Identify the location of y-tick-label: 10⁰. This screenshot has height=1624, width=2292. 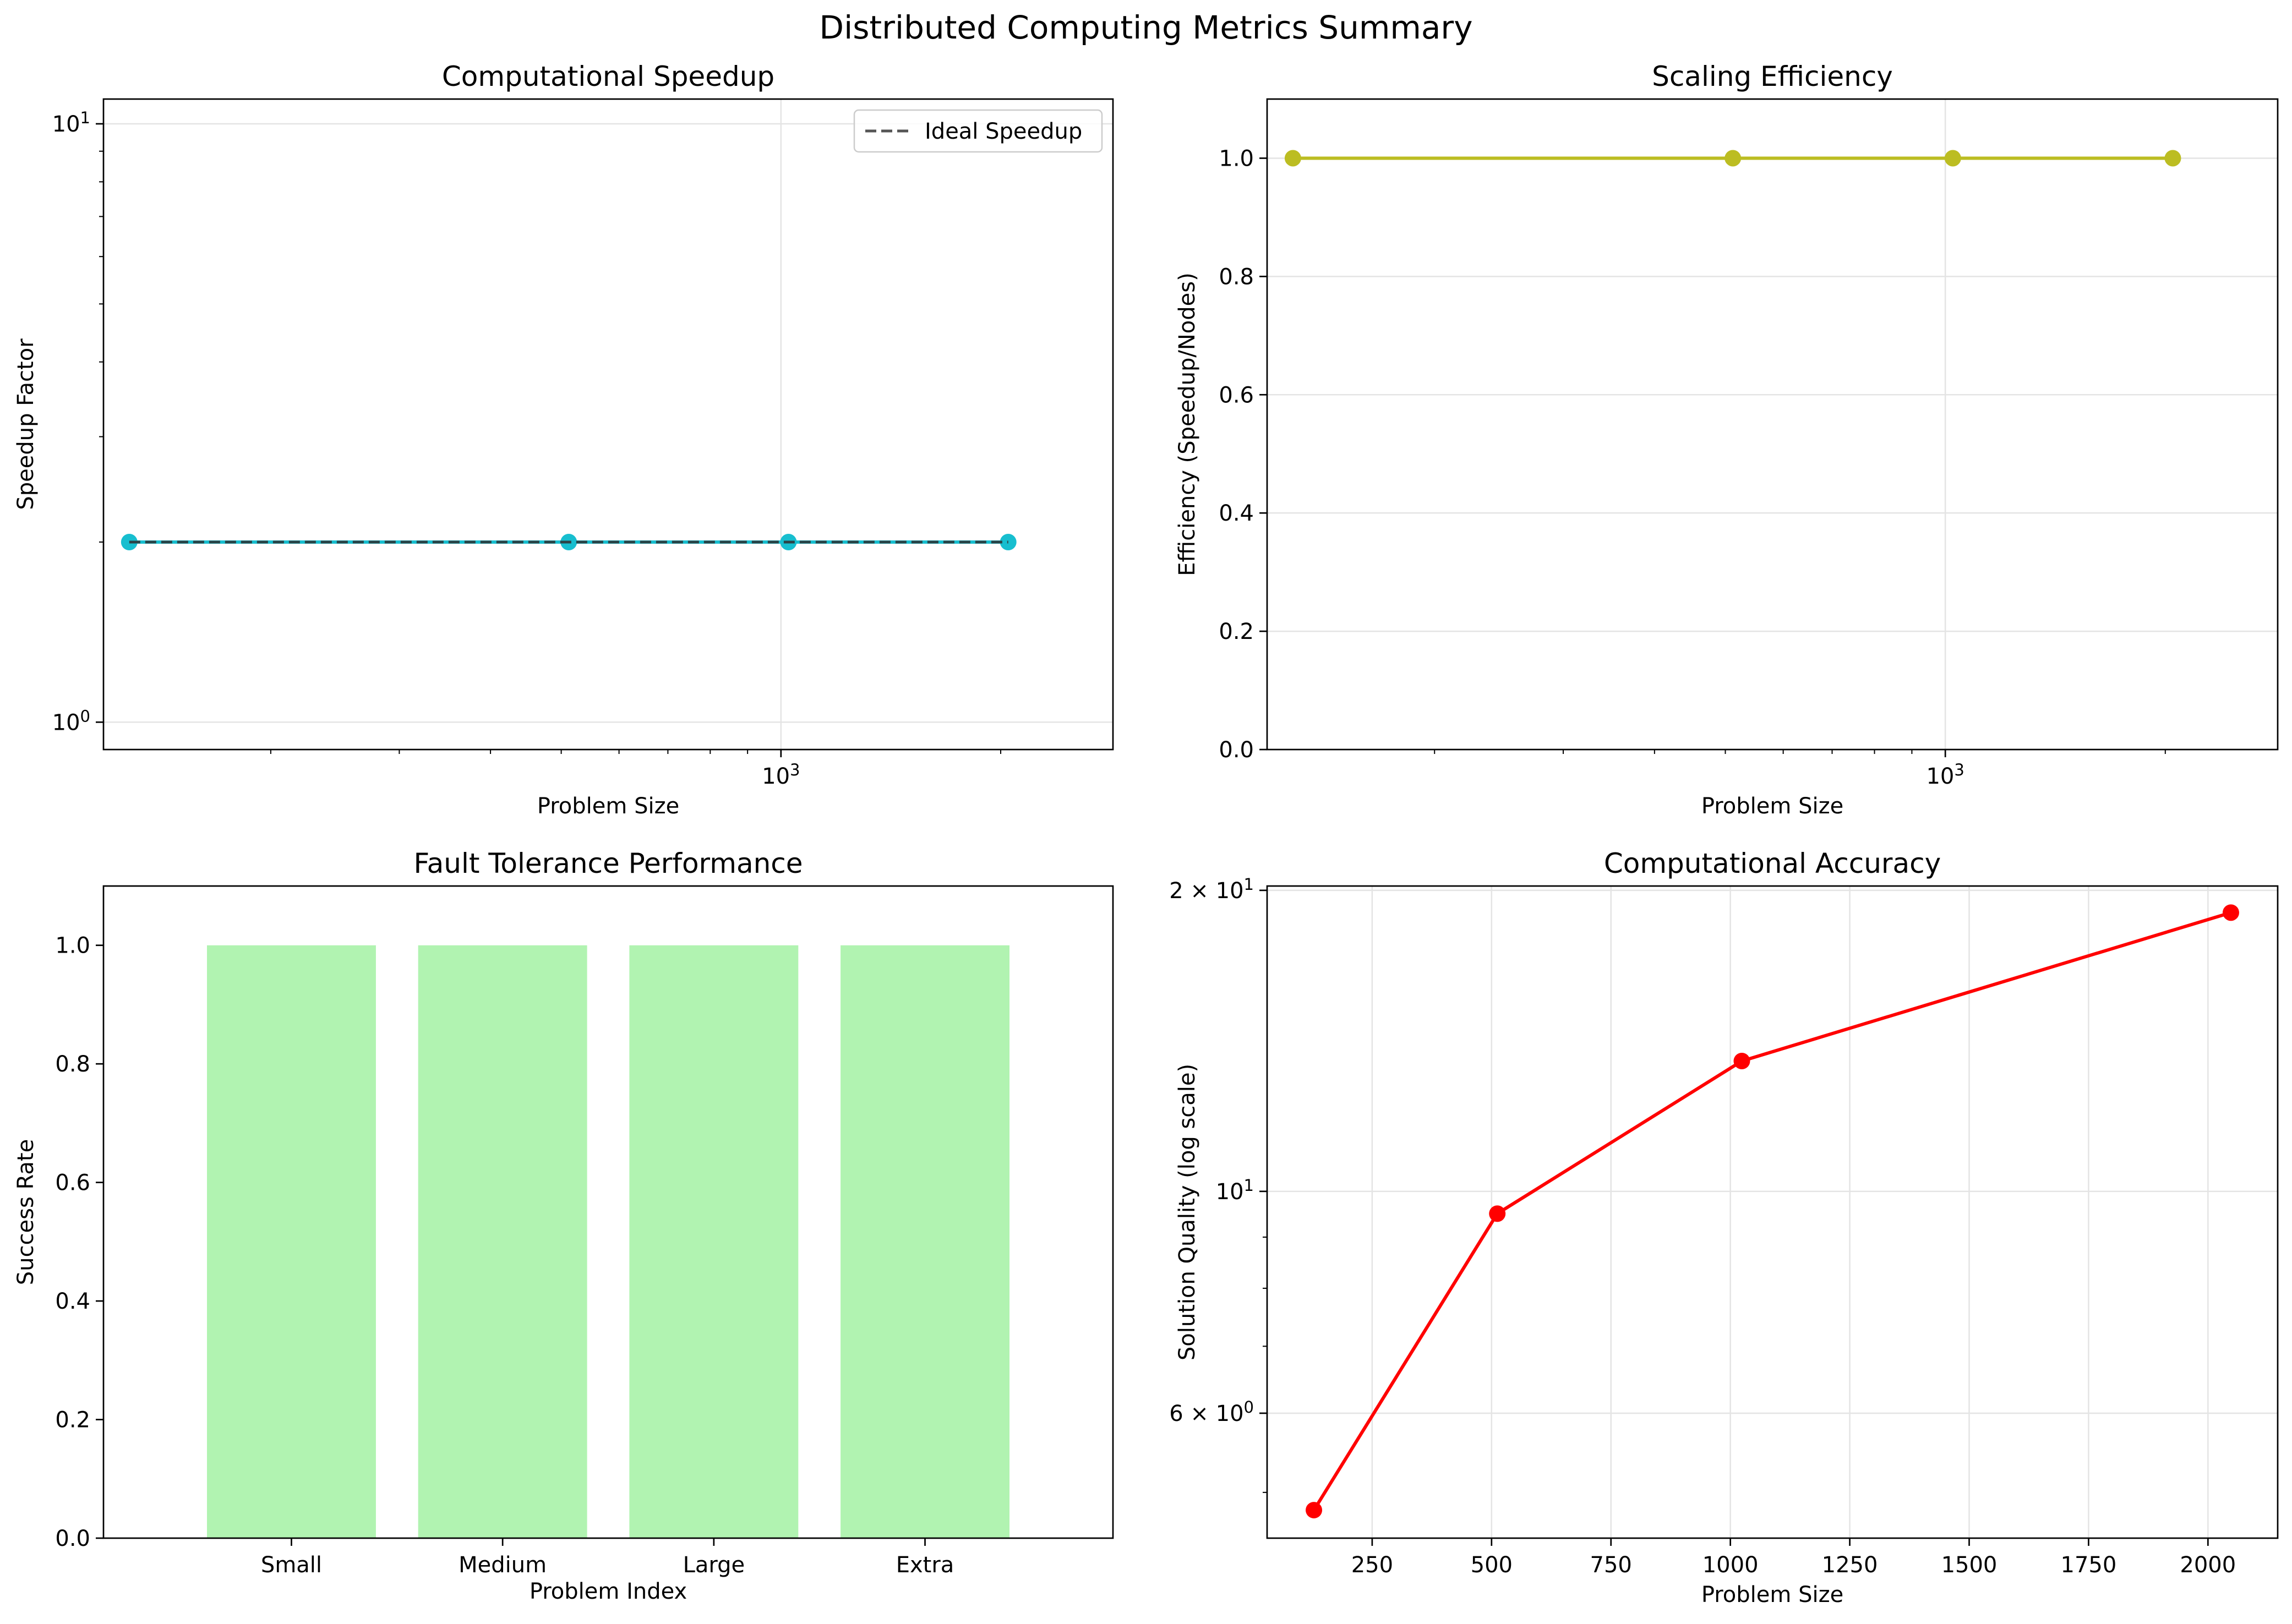
(71, 721).